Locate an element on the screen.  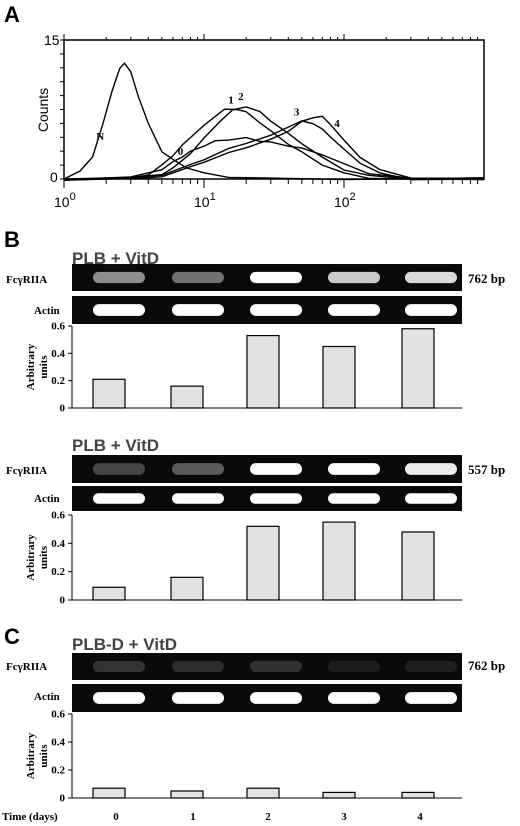
bp-label-b1: 762 bp is located at coordinates (486, 278).